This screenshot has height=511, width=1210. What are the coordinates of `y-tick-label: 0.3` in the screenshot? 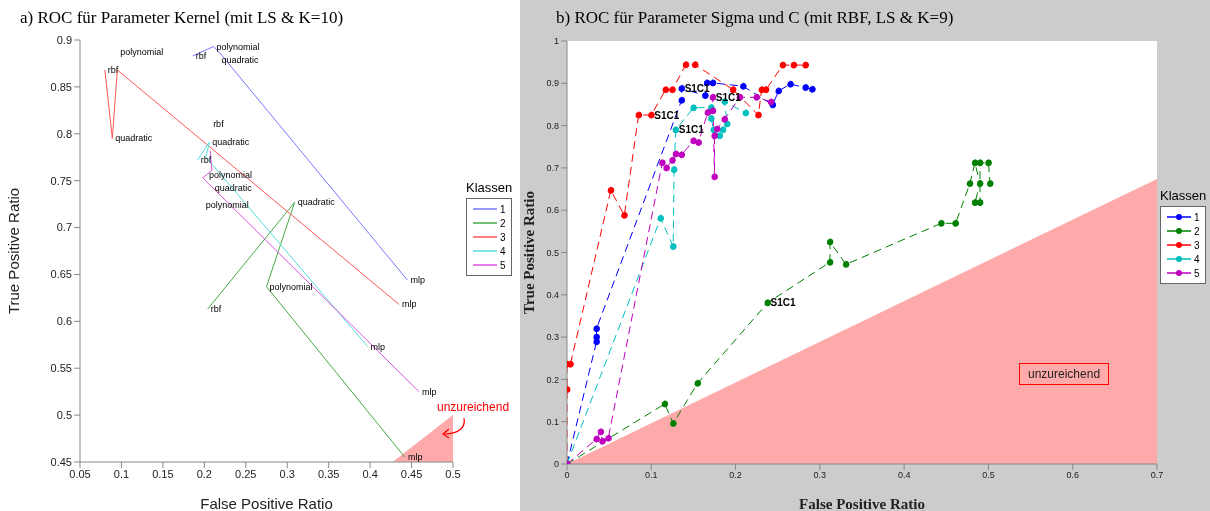 It's located at (552, 337).